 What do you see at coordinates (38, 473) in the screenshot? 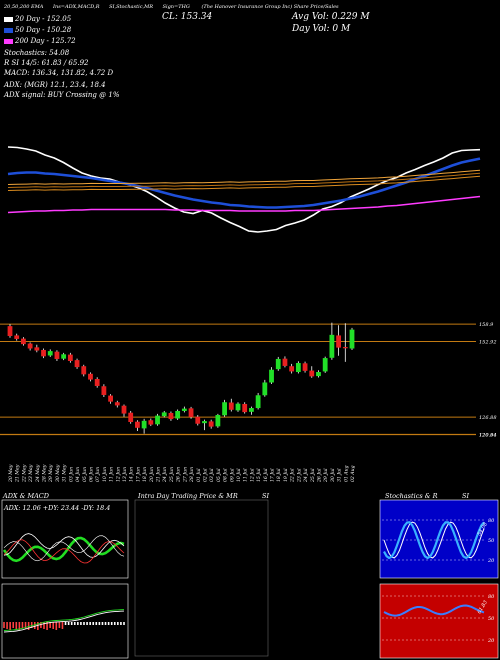
I see `date-tick-label: 24 May` at bounding box center [38, 473].